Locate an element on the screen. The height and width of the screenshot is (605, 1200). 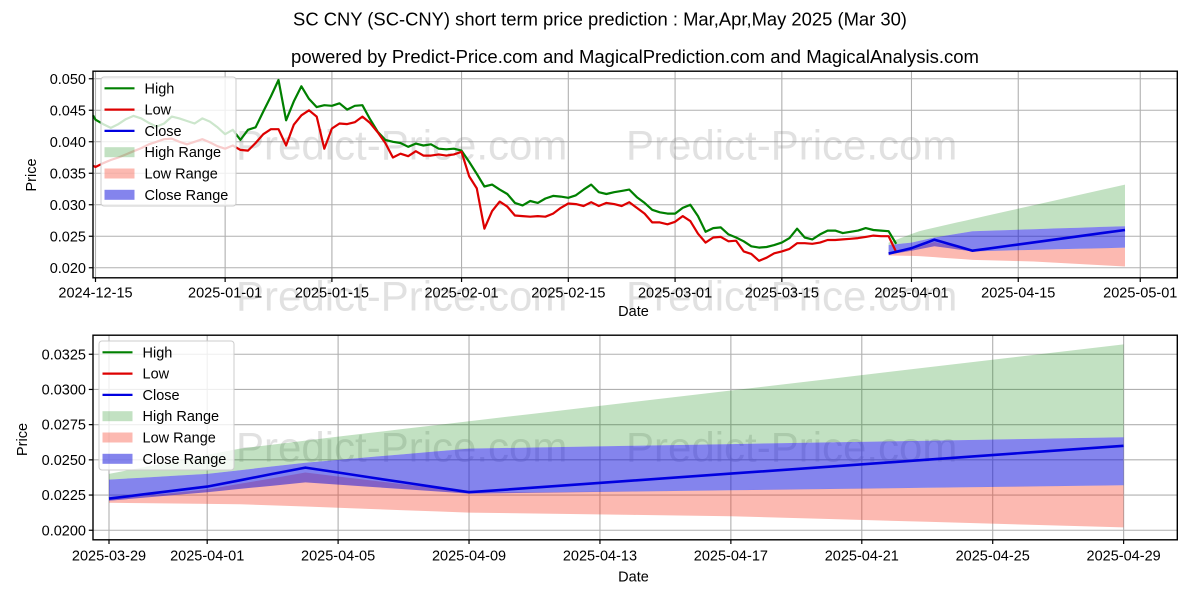
svg-text: 2025-04-25 is located at coordinates (993, 557).